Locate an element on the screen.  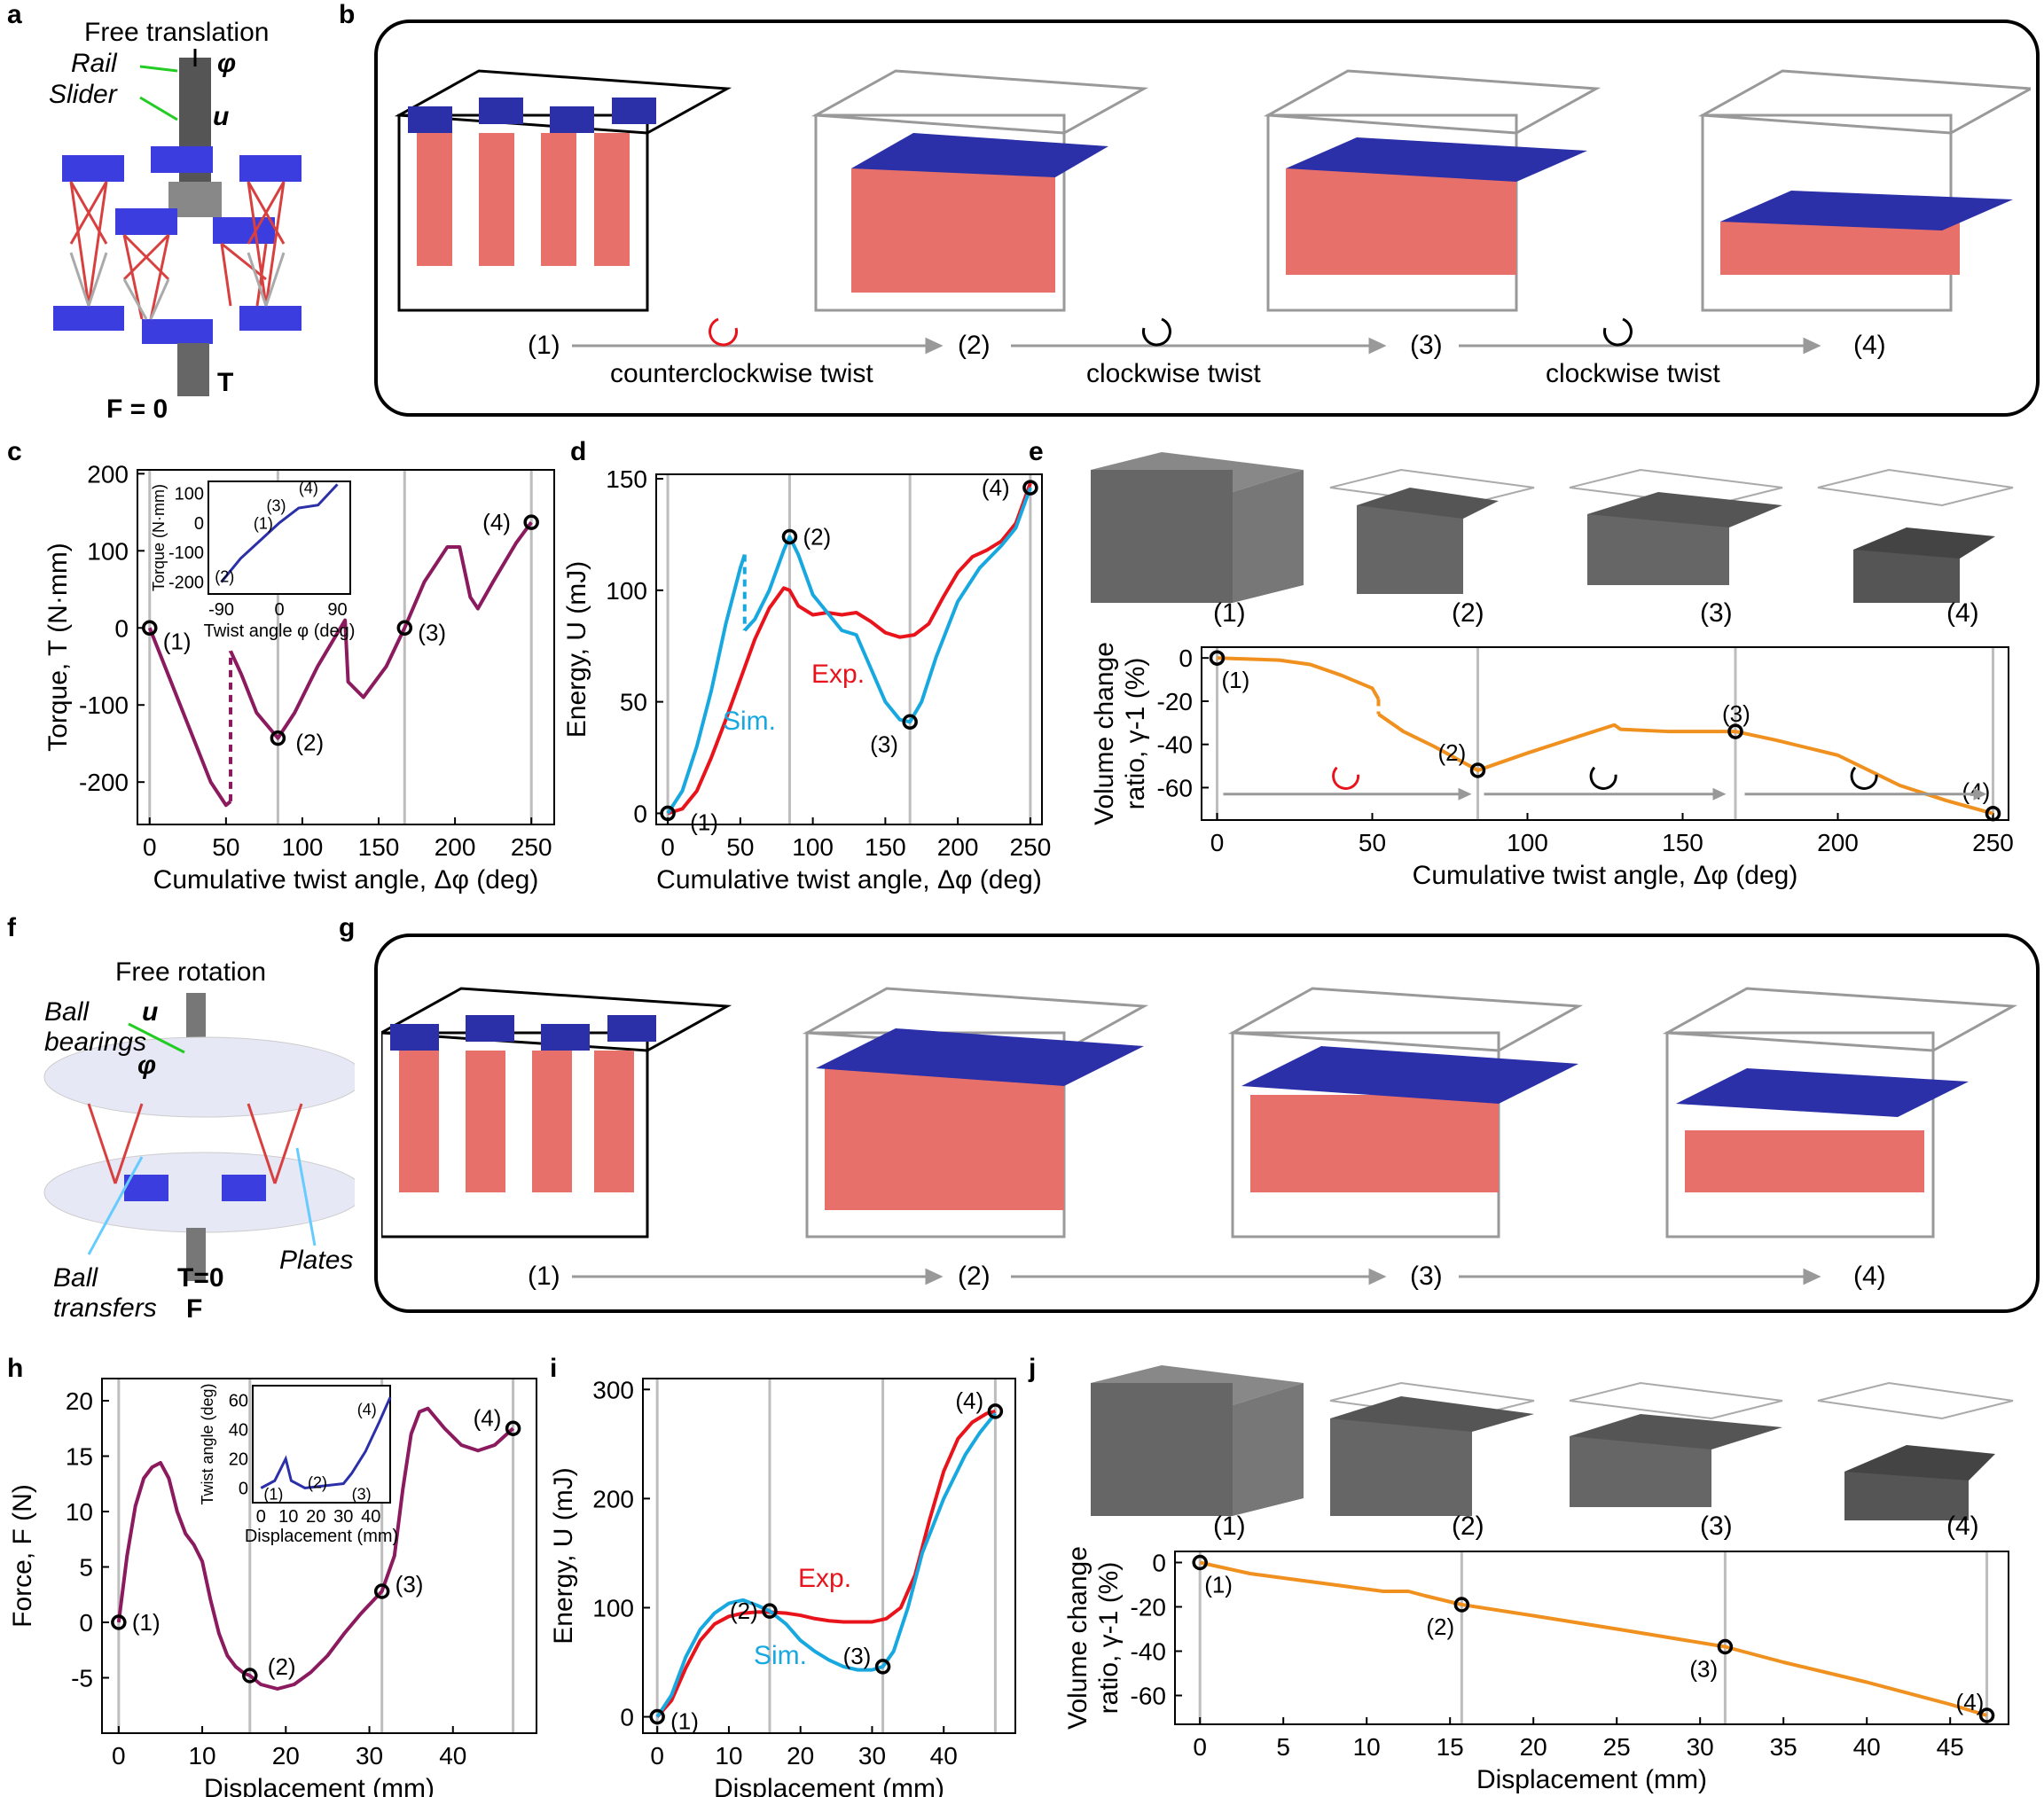
free-translation-label: Free translation is located at coordinates (177, 32).